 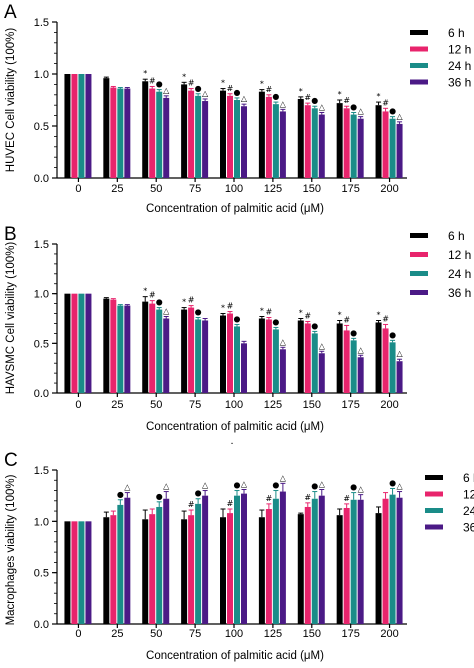 I want to click on y-axis-title: HUVEC Cell viability (100%), so click(x=11, y=100).